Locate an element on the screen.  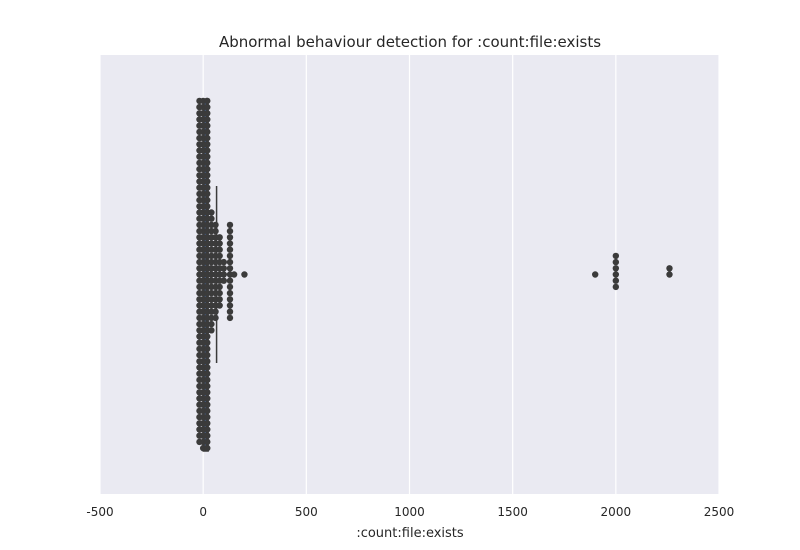
x-tick-label: 500 is located at coordinates (306, 512).